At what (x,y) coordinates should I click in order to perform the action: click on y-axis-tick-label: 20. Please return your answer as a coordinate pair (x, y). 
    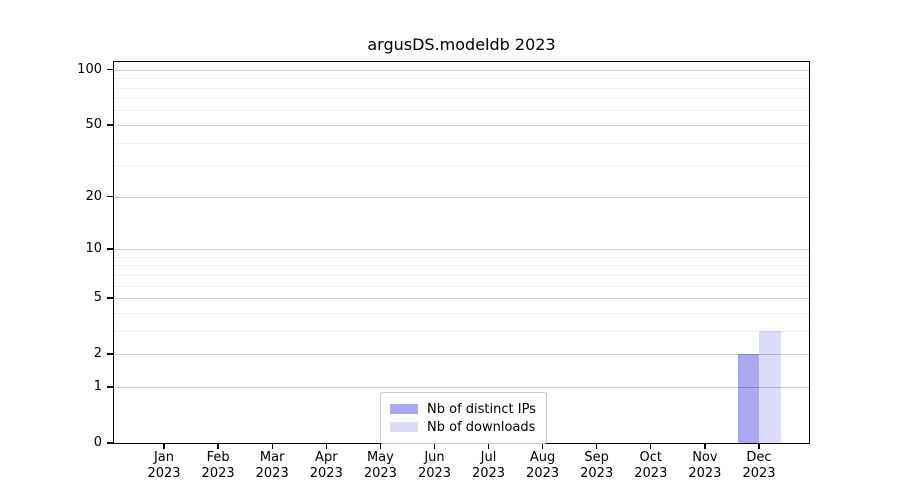
    Looking at the image, I should click on (93, 196).